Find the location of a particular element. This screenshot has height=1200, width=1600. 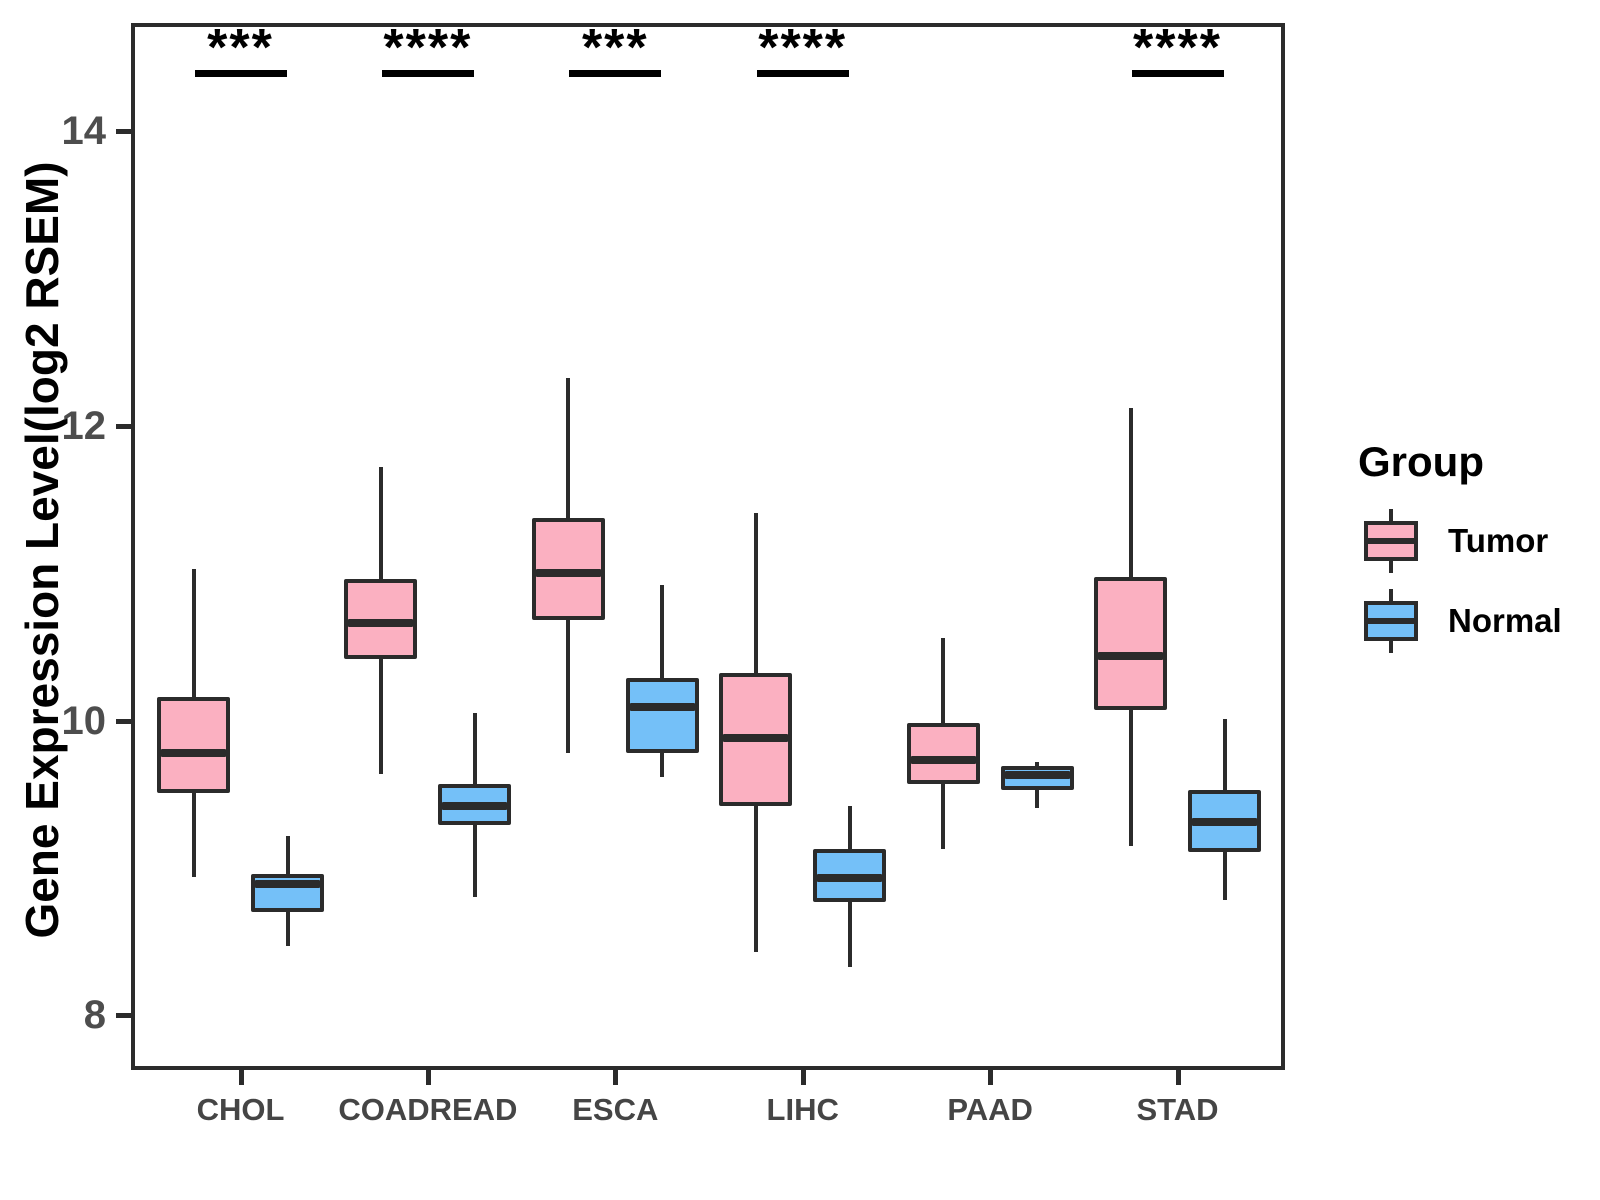

median-normal-chol is located at coordinates (287, 884).